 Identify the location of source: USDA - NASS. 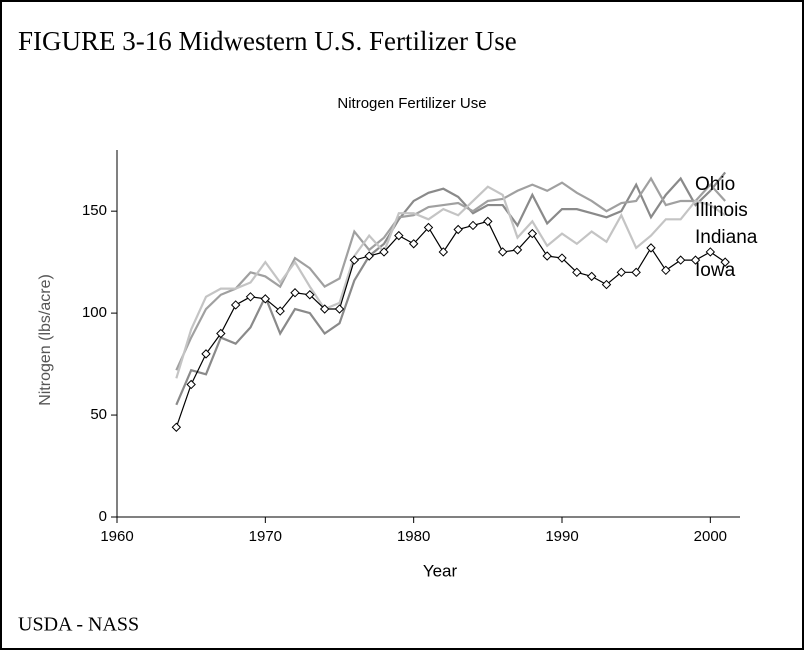
(78, 625).